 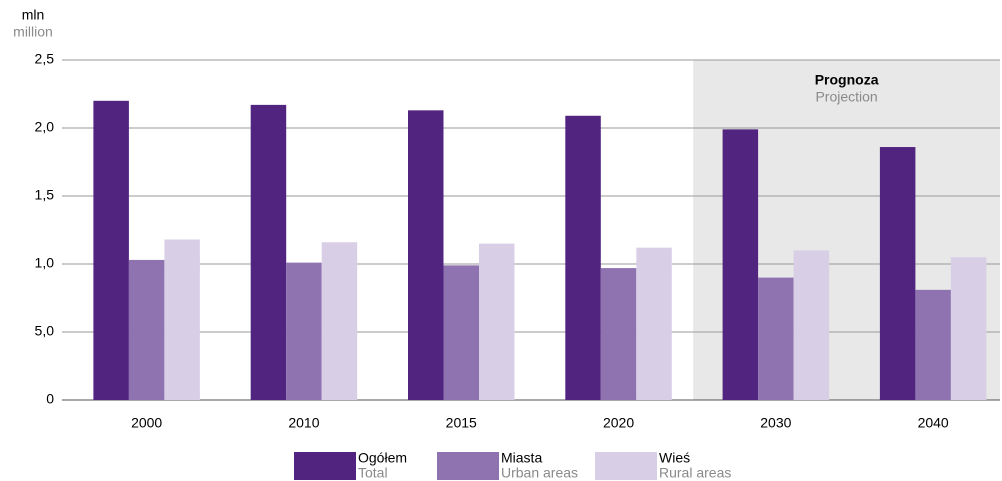 What do you see at coordinates (521, 458) in the screenshot?
I see `legend-label: Miasta` at bounding box center [521, 458].